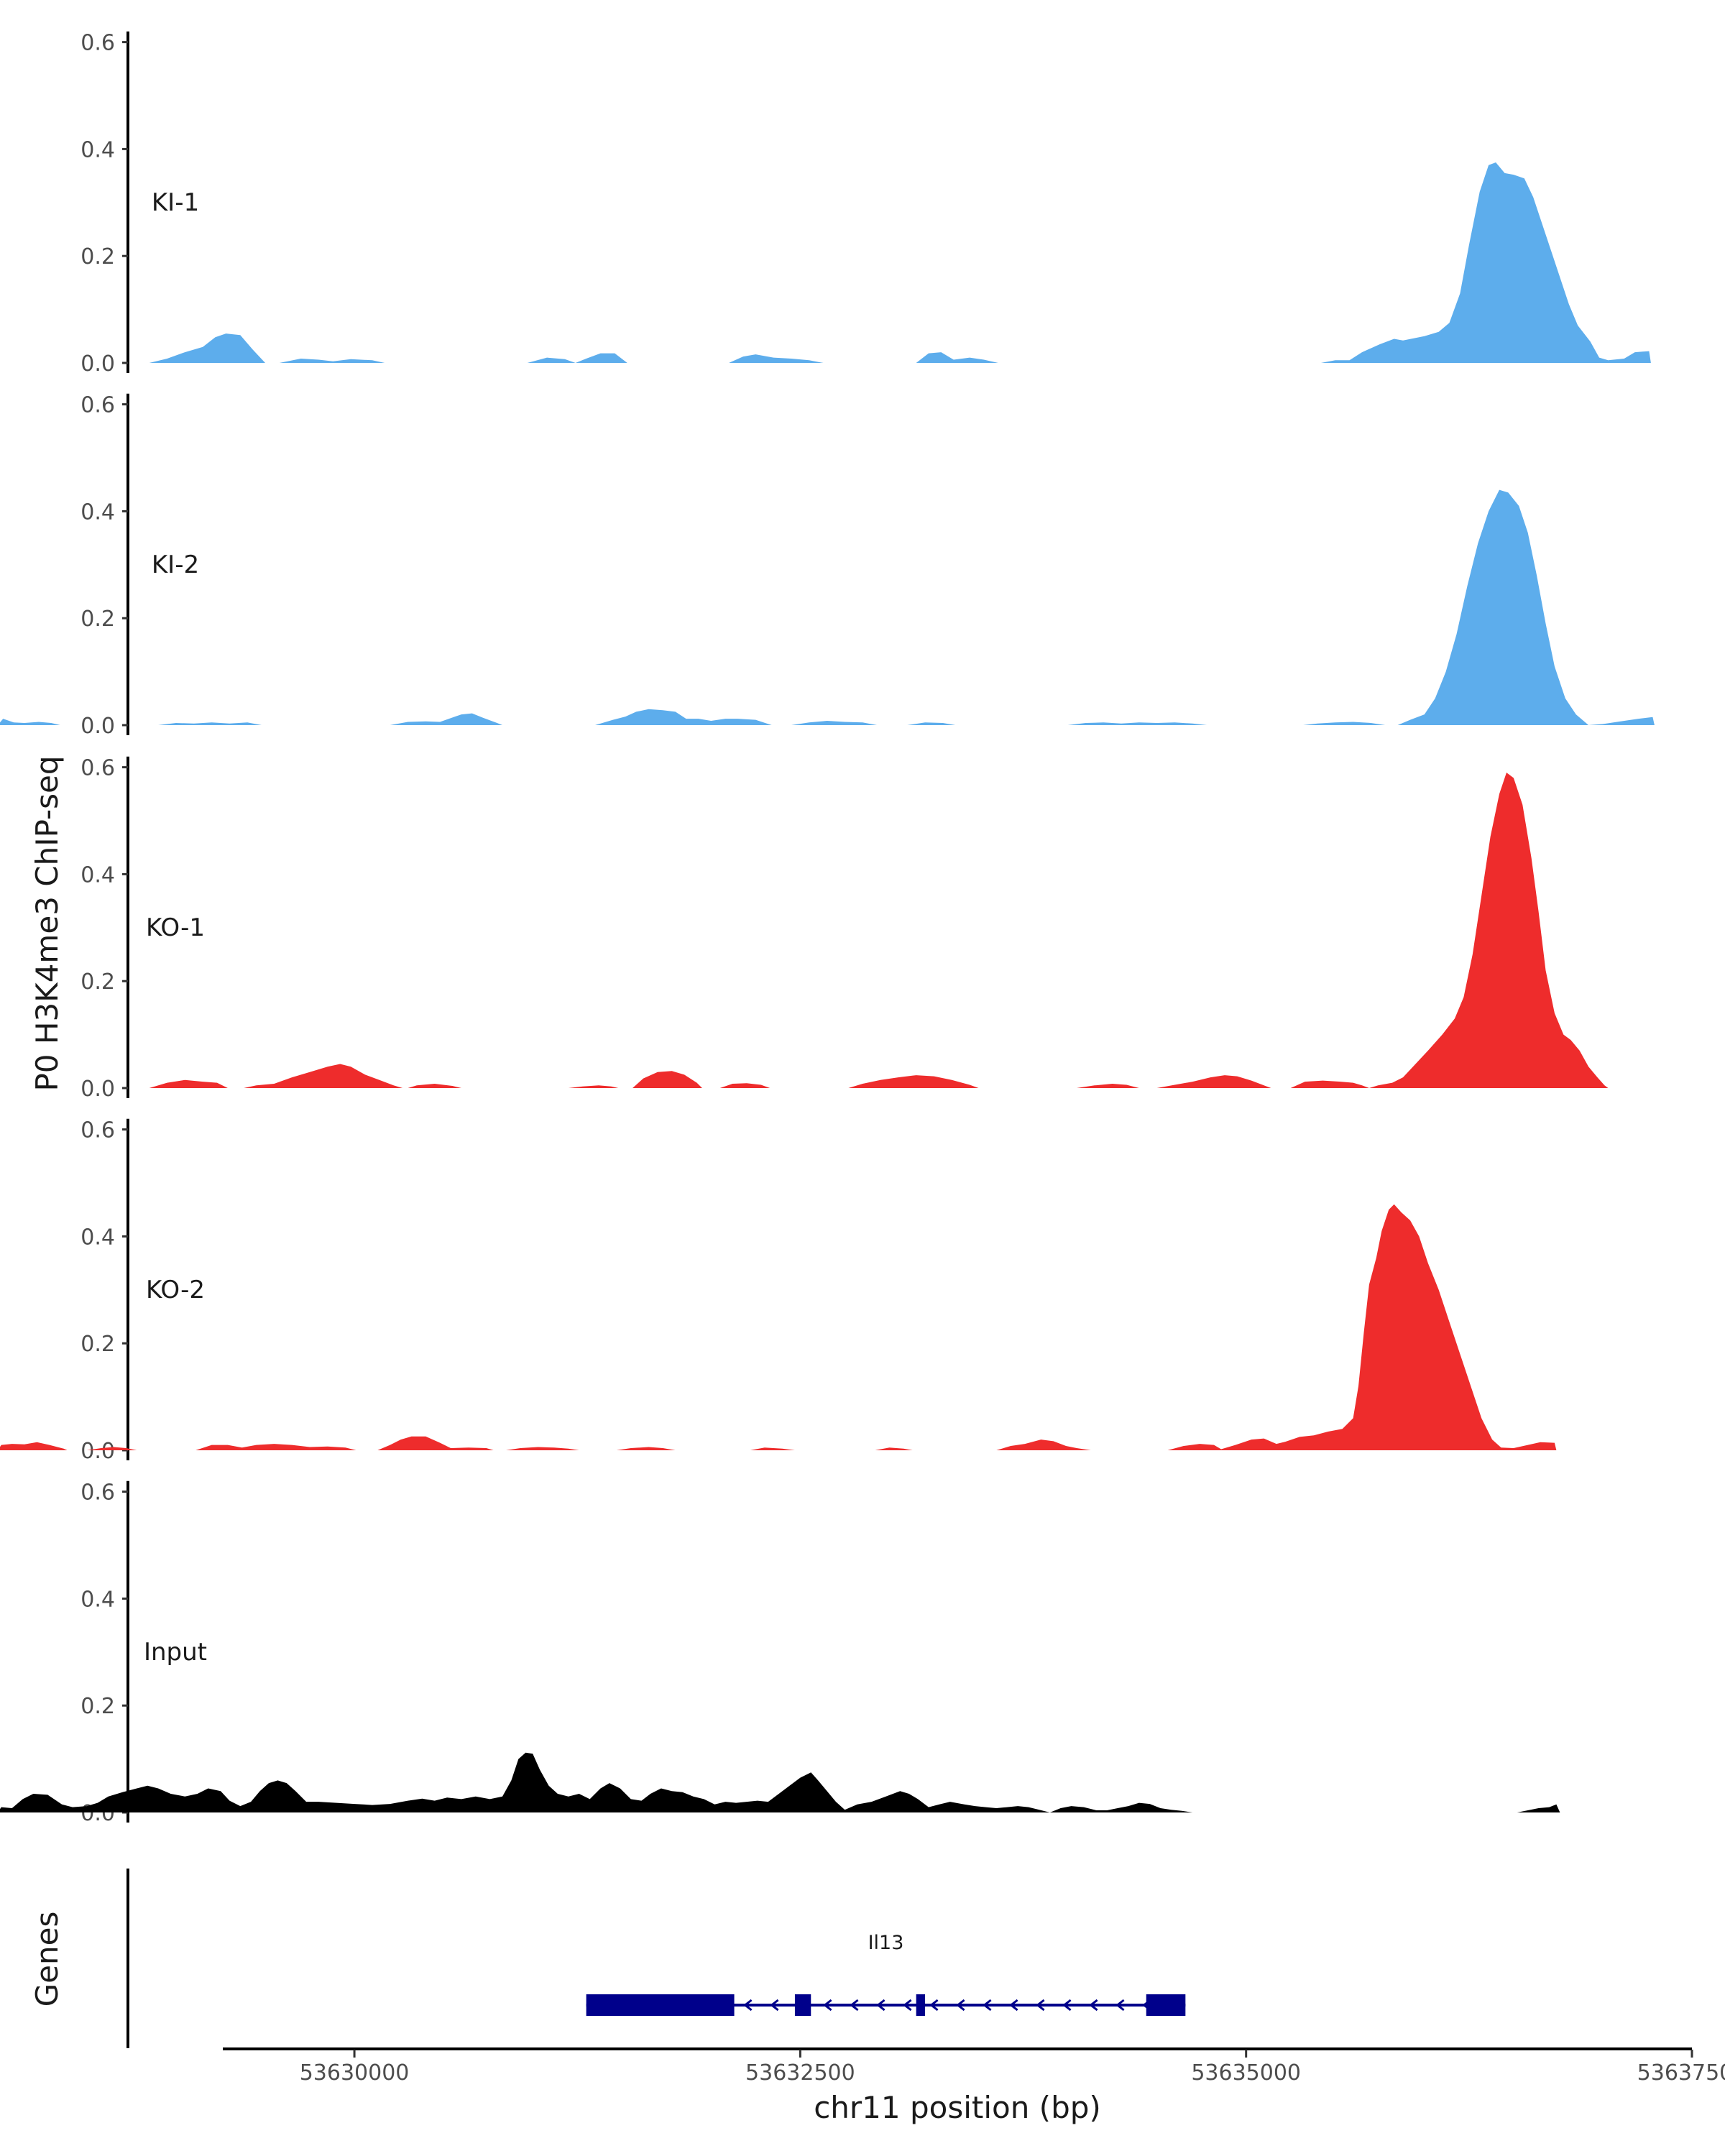 This screenshot has height=2156, width=1725. Describe the element at coordinates (47, 923) in the screenshot. I see `y-axis-title: P0 H3K4me3 ChIP-seq` at that location.